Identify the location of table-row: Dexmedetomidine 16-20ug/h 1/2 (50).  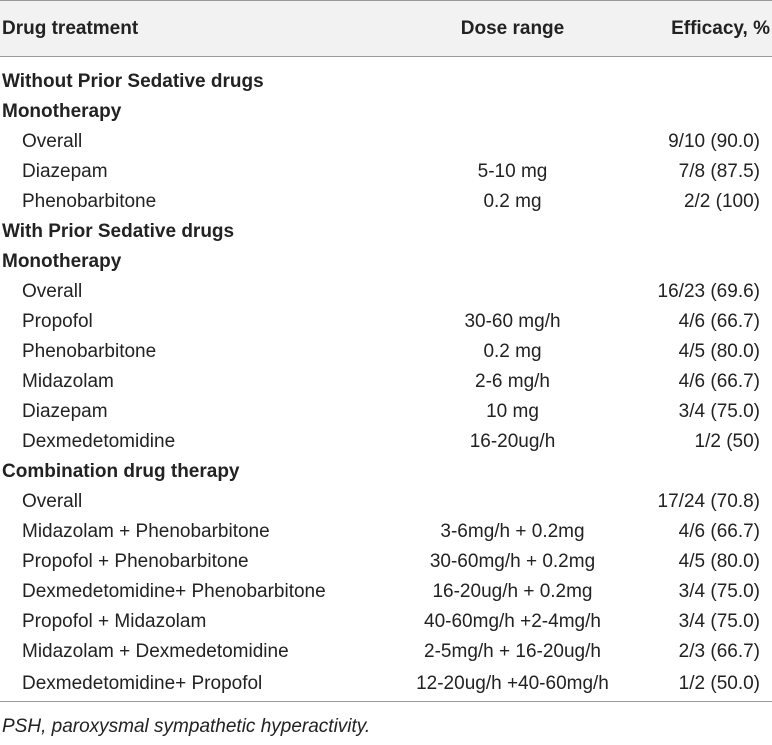
(386, 442).